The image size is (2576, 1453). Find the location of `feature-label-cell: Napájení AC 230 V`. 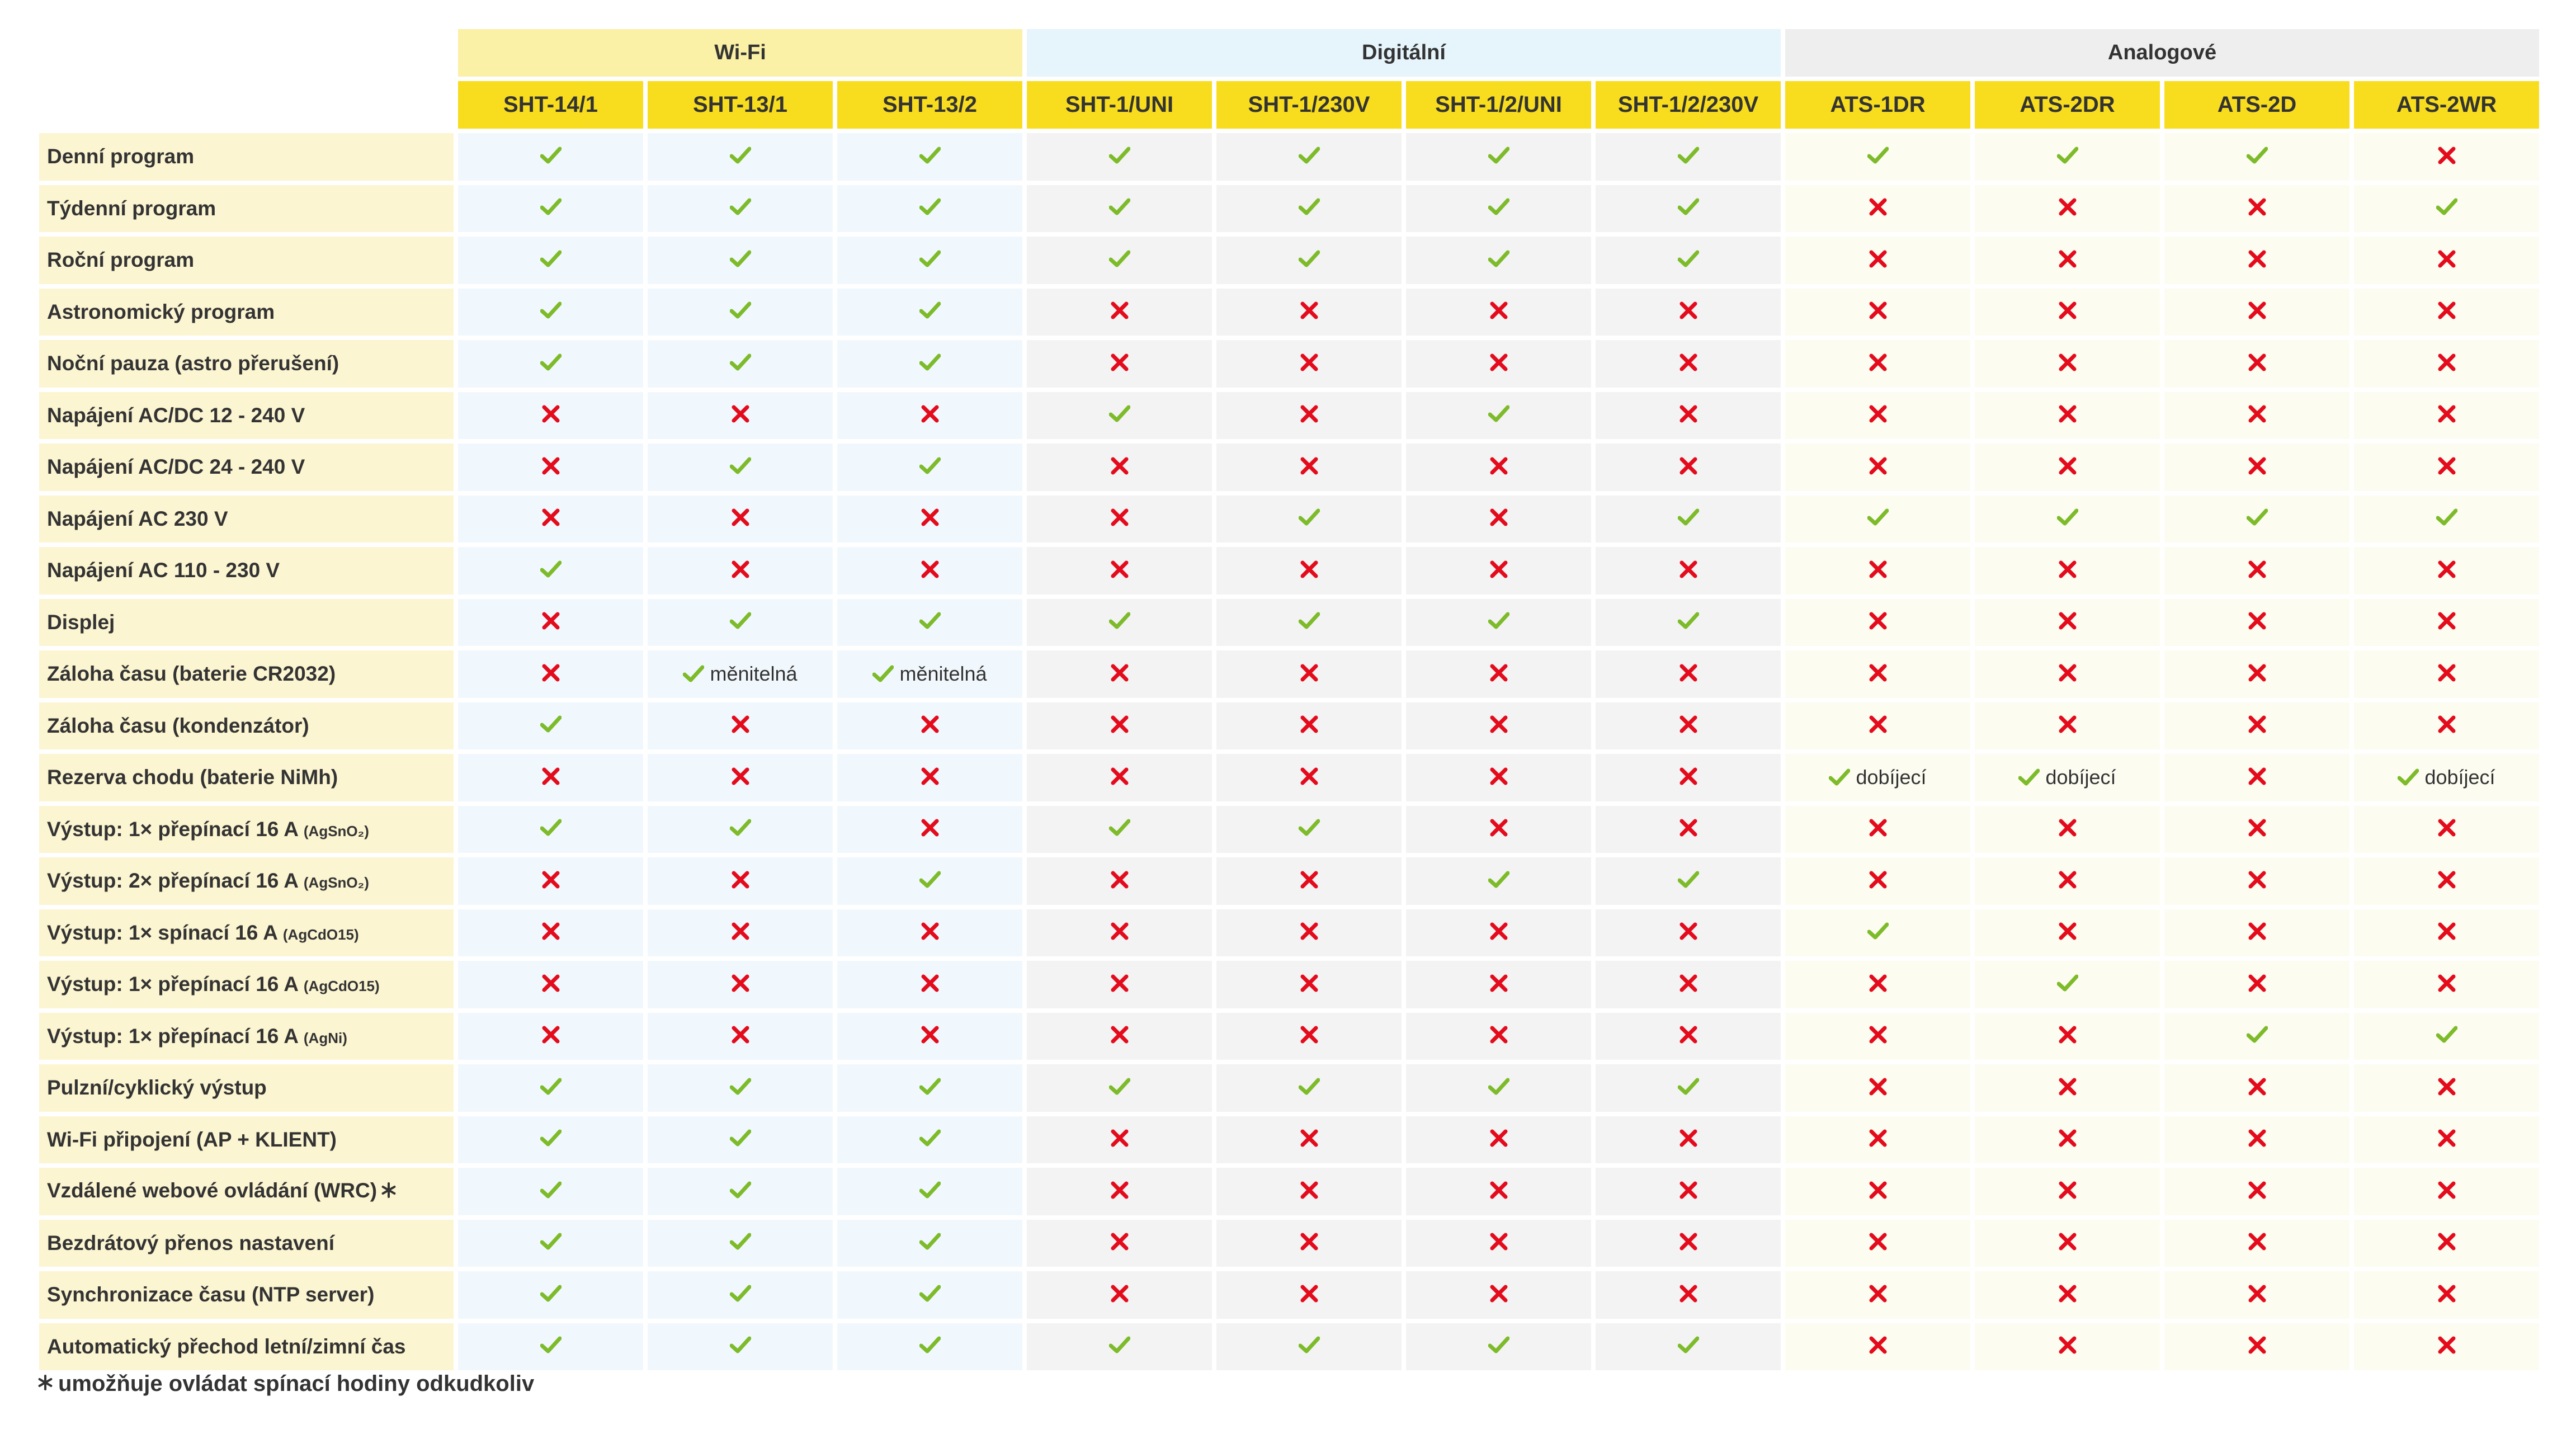

feature-label-cell: Napájení AC 230 V is located at coordinates (246, 518).